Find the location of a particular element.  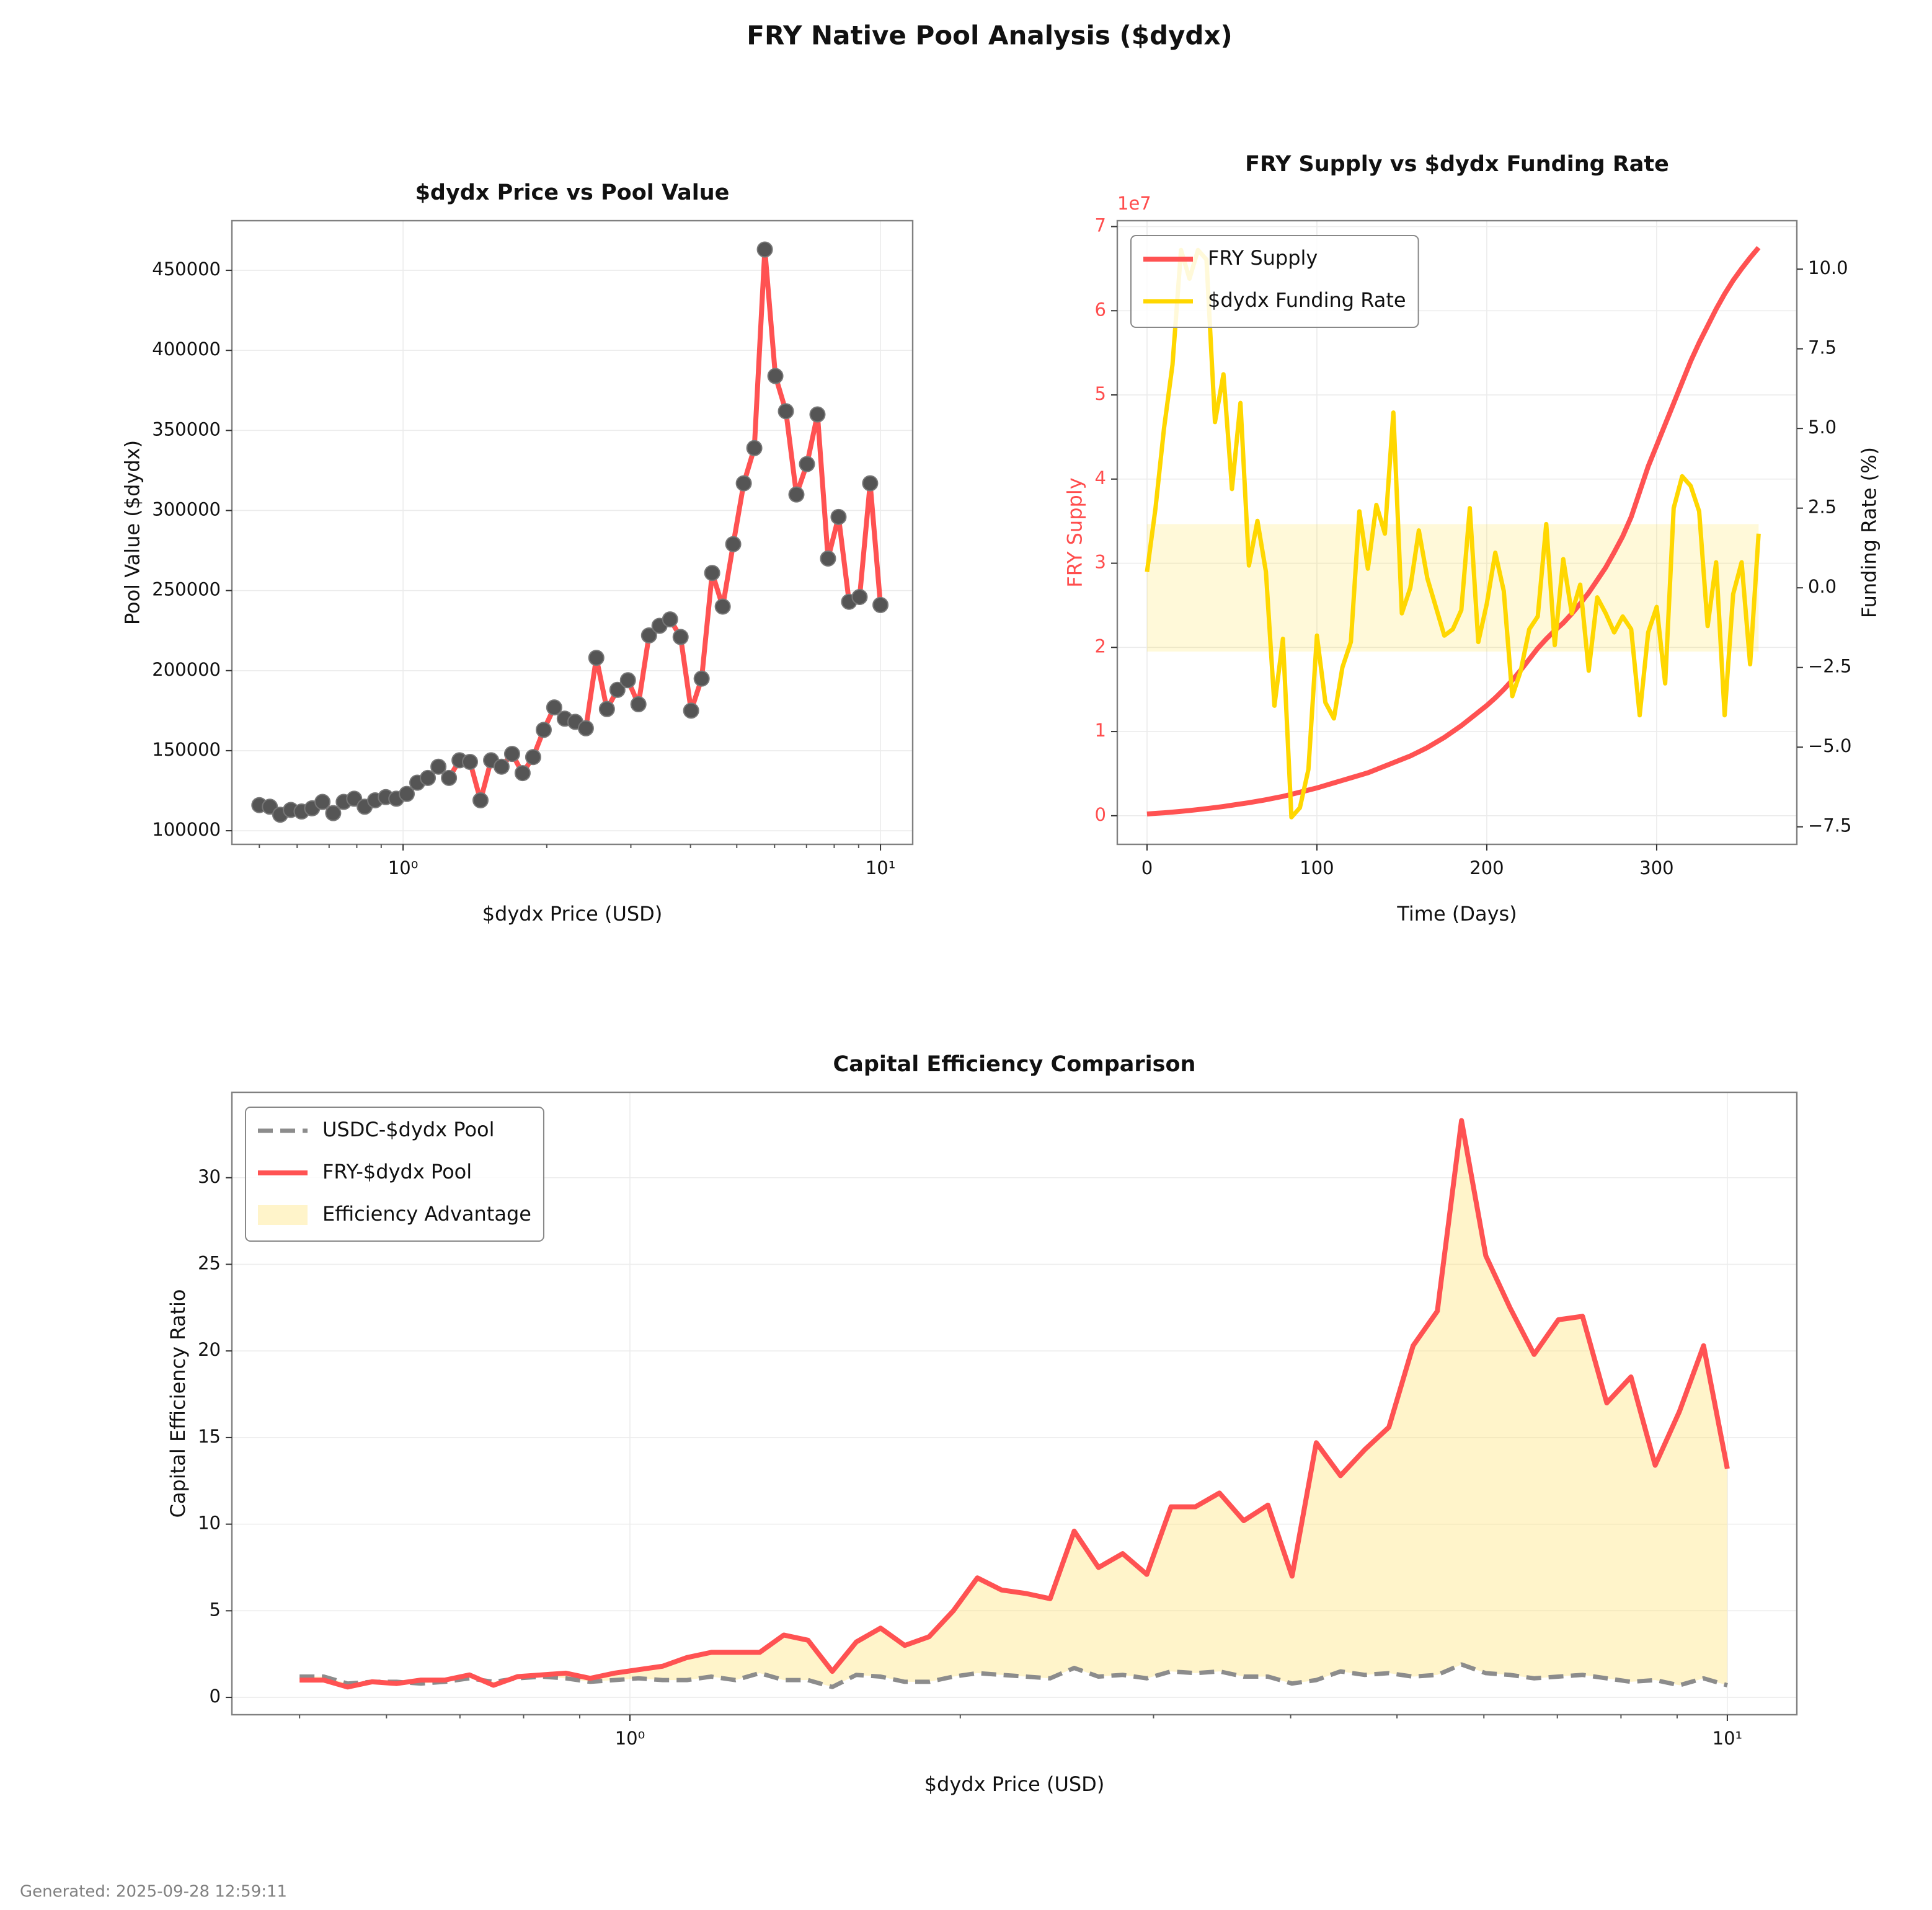

y-tick-label: 10 is located at coordinates (209, 1523).